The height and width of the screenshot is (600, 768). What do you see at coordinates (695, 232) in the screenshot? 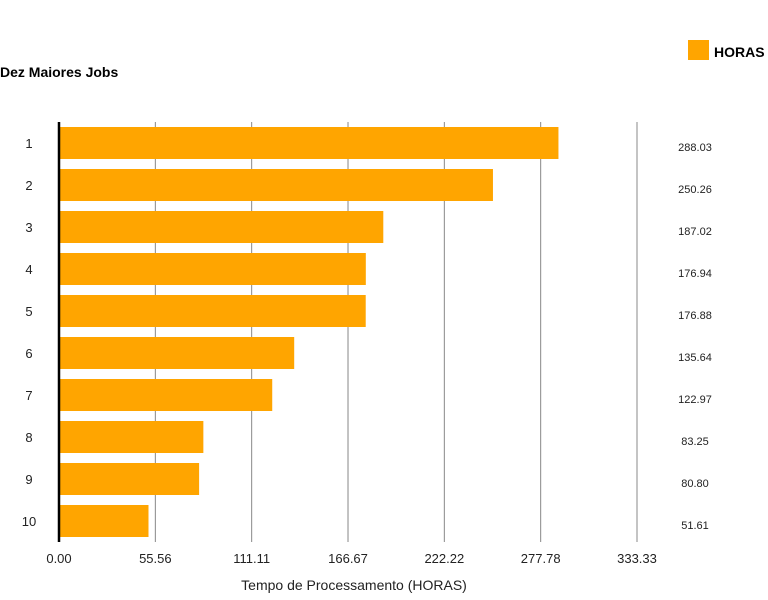
I see `value-label: 187.02` at bounding box center [695, 232].